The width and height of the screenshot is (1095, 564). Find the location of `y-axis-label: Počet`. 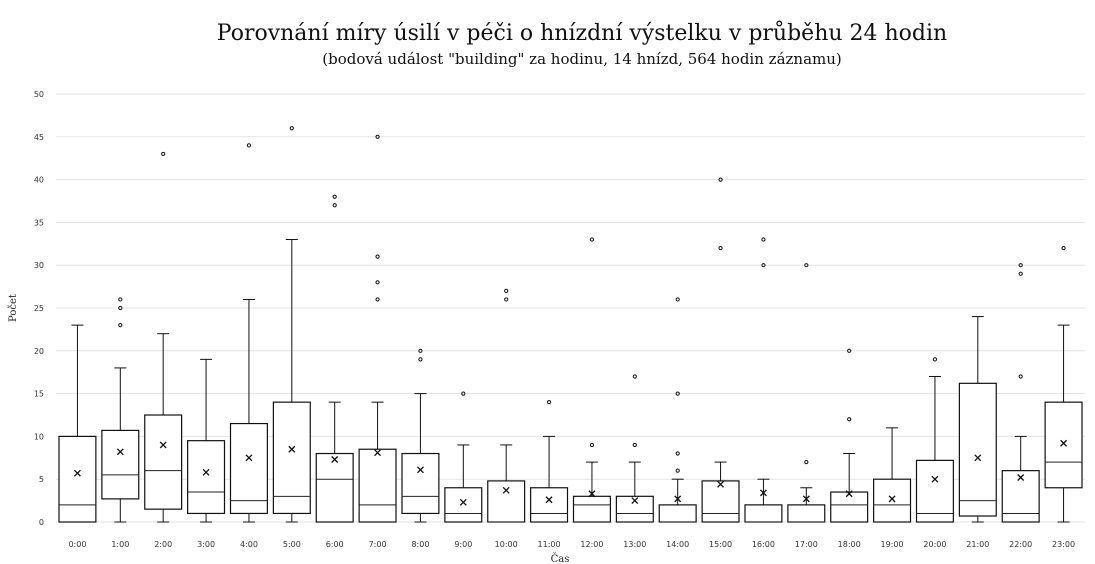

y-axis-label: Počet is located at coordinates (13, 308).